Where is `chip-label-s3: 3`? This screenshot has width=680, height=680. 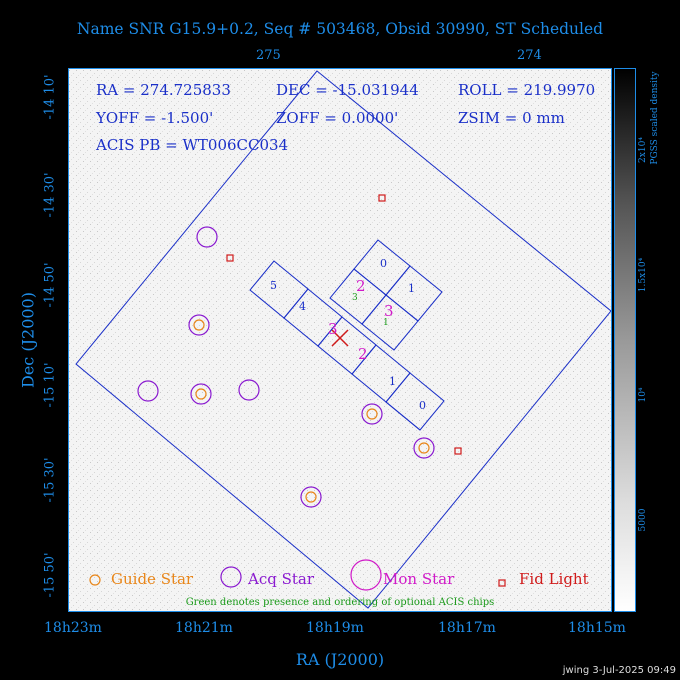
chip-label-s3: 3 is located at coordinates (333, 329).